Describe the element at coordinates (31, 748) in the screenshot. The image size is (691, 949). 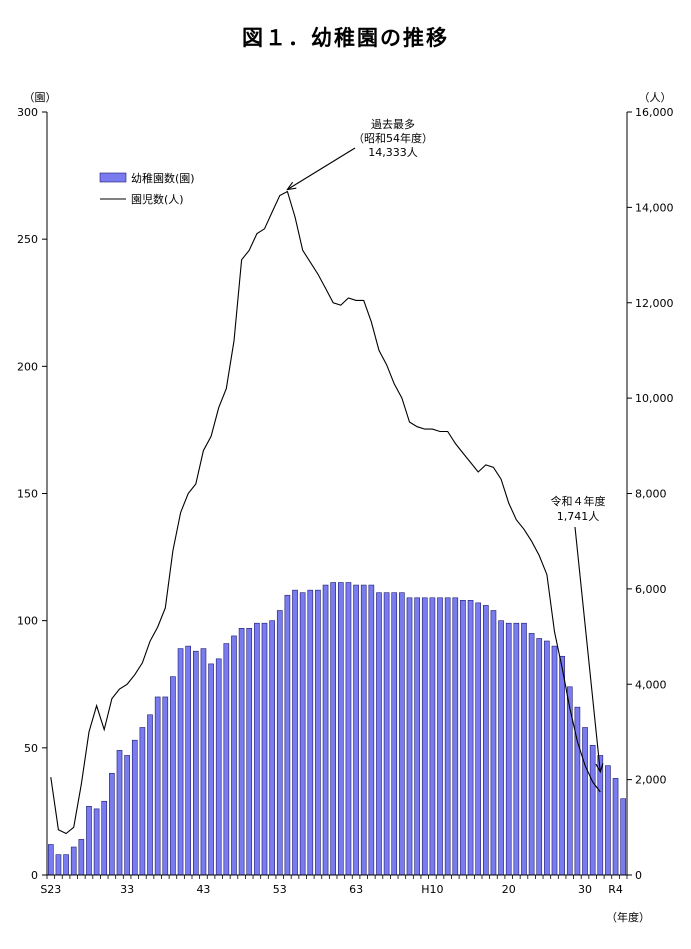
I see `y-tick-label-left: 50` at that location.